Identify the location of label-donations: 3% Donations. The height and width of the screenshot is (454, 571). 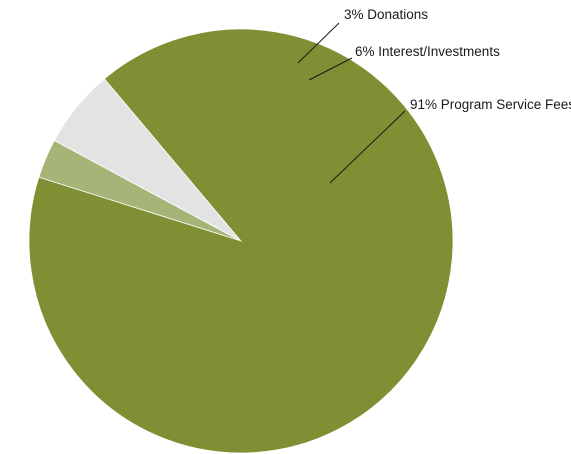
(386, 14).